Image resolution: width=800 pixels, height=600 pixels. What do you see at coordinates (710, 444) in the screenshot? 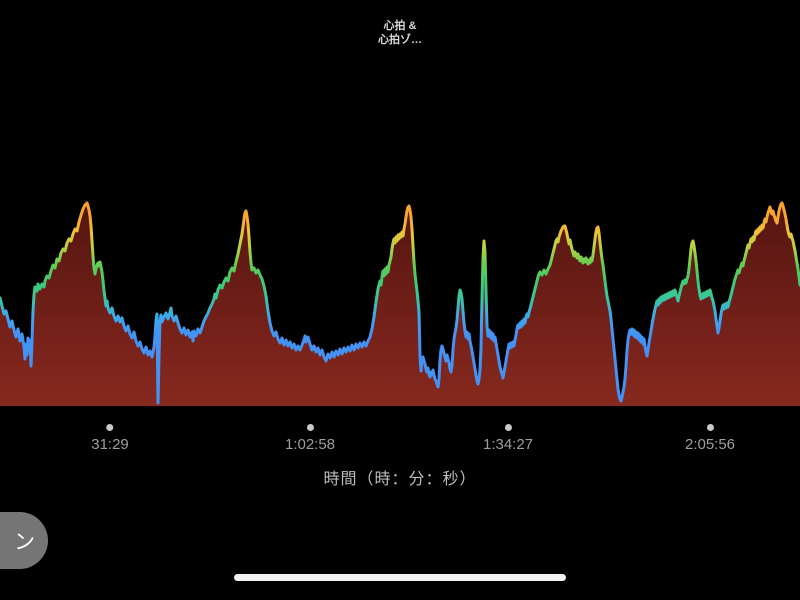
I see `tick-label: 2:05:56` at bounding box center [710, 444].